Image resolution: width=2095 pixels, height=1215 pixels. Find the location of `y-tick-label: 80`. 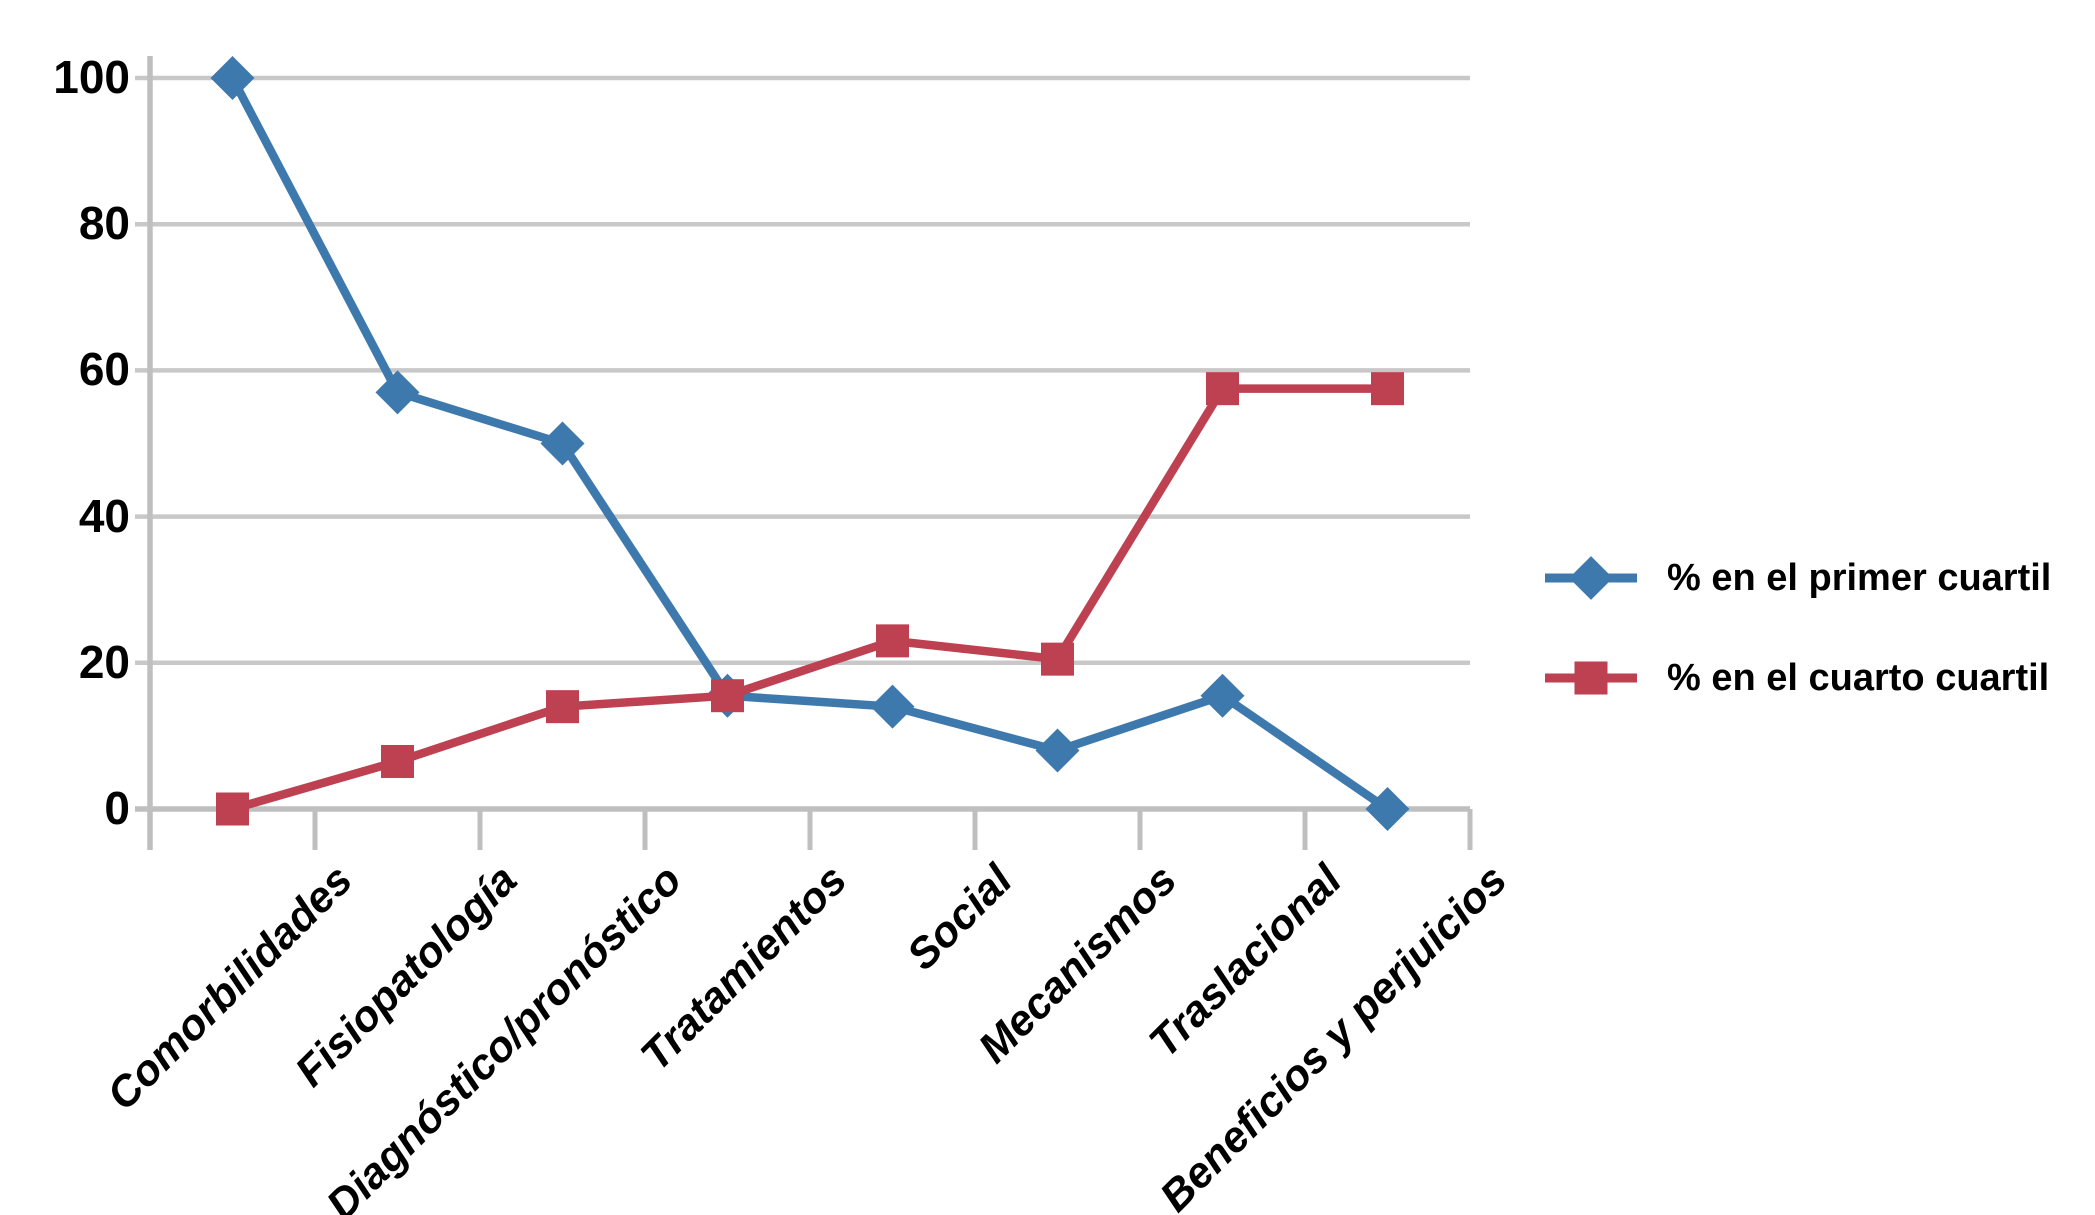

y-tick-label: 80 is located at coordinates (104, 223).